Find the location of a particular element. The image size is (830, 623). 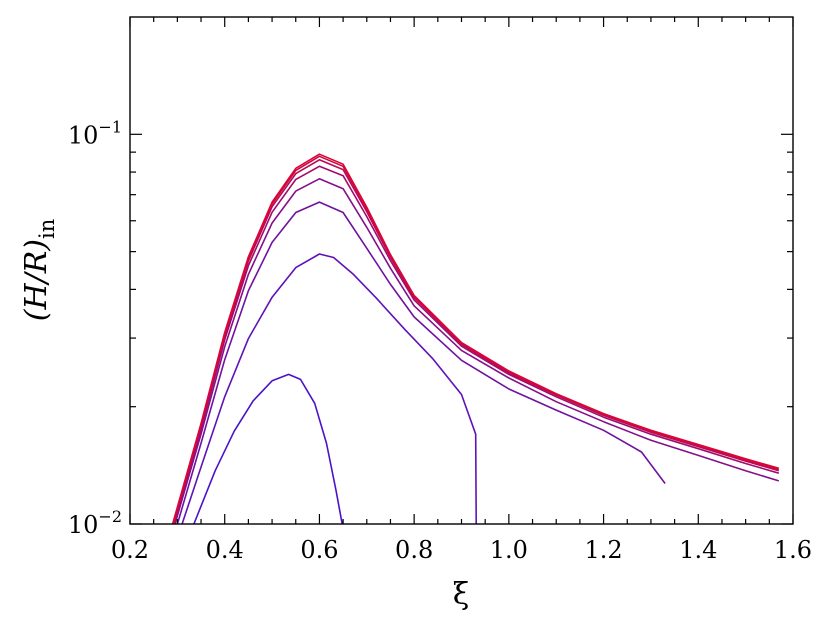

y-tick-label: 10⁻¹ is located at coordinates (95, 133).